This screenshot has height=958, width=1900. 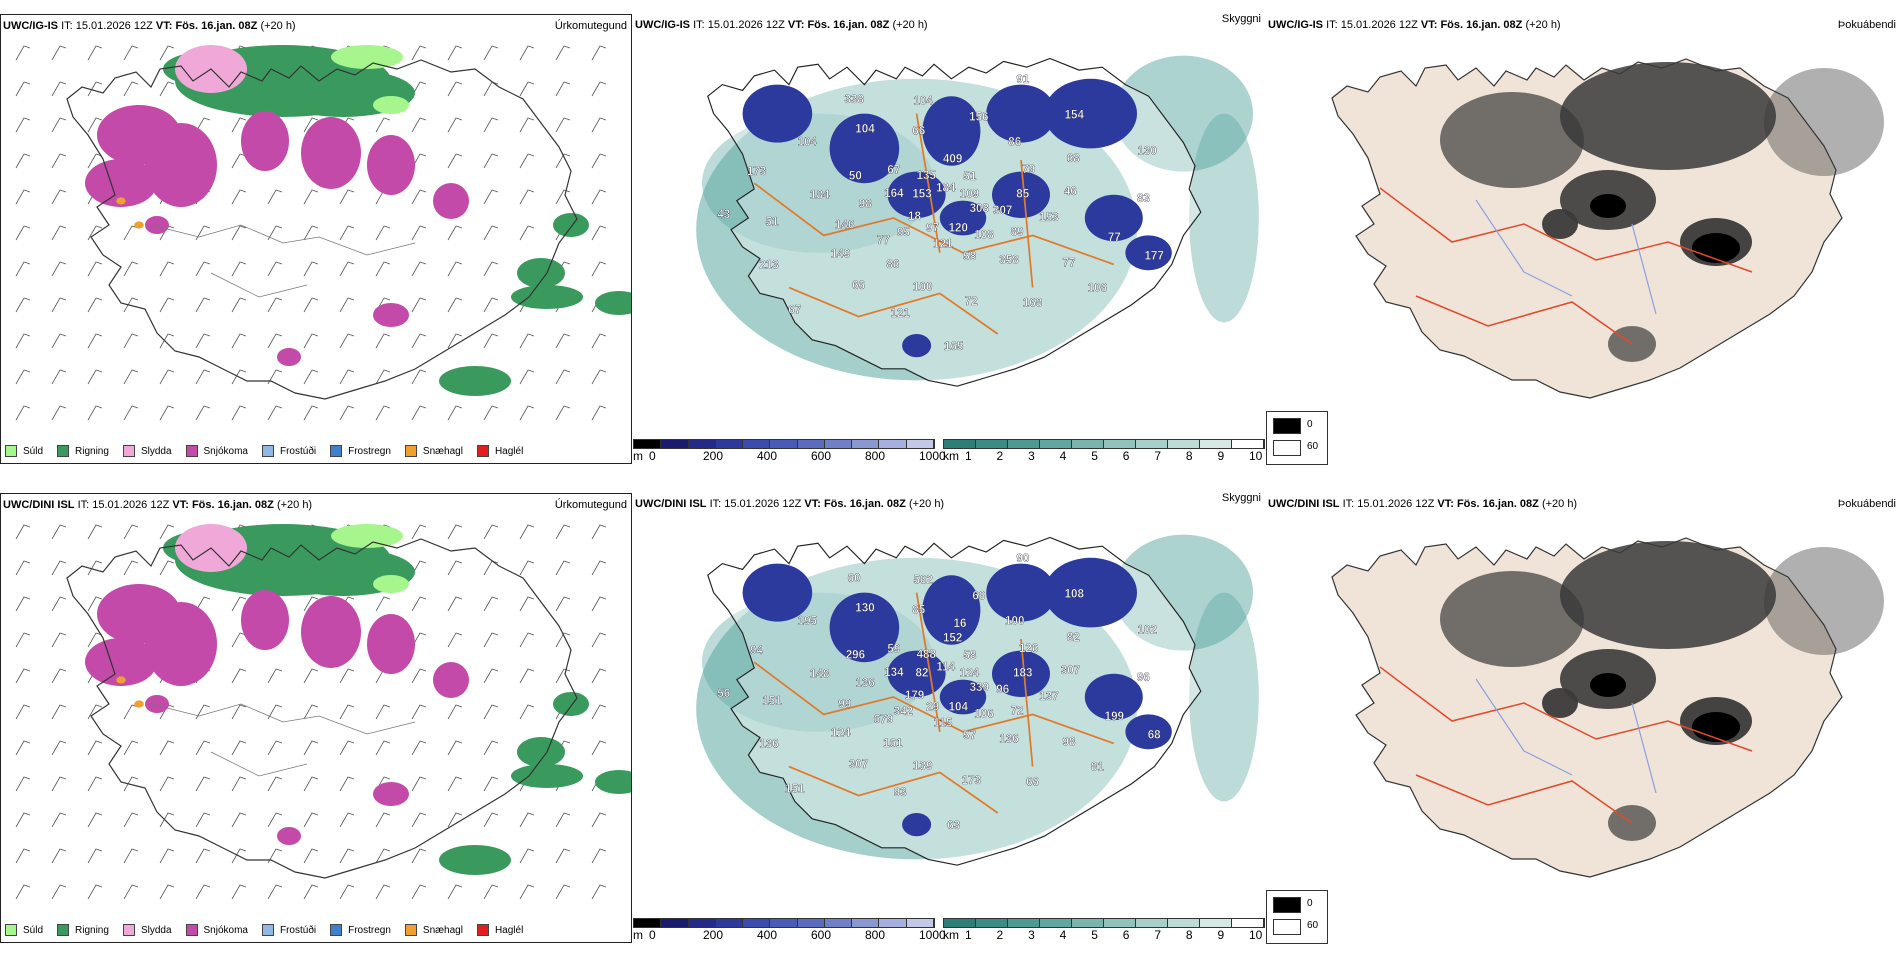 I want to click on panel-title: Úrkomutegund, so click(x=590, y=505).